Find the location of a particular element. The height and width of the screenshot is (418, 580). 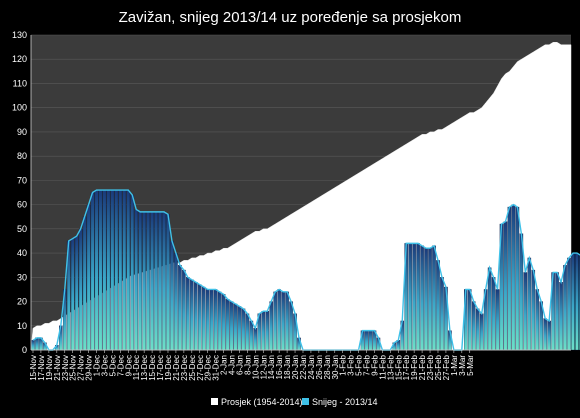

x-tick-label: 1-Feb is located at coordinates (343, 364).